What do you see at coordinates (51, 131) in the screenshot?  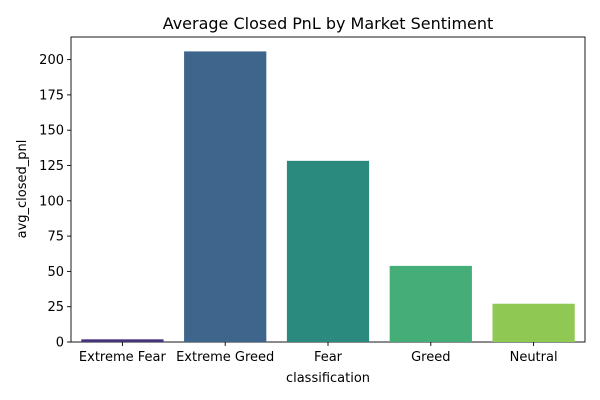 I see `y-tick-label: 150` at bounding box center [51, 131].